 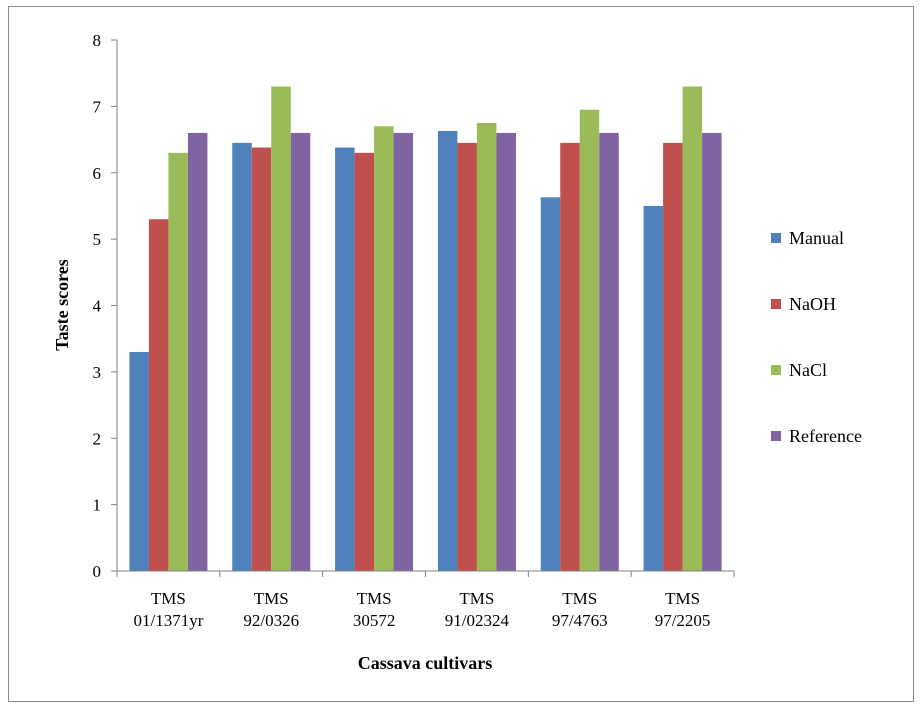 What do you see at coordinates (374, 620) in the screenshot?
I see `x-tick-label: 30572` at bounding box center [374, 620].